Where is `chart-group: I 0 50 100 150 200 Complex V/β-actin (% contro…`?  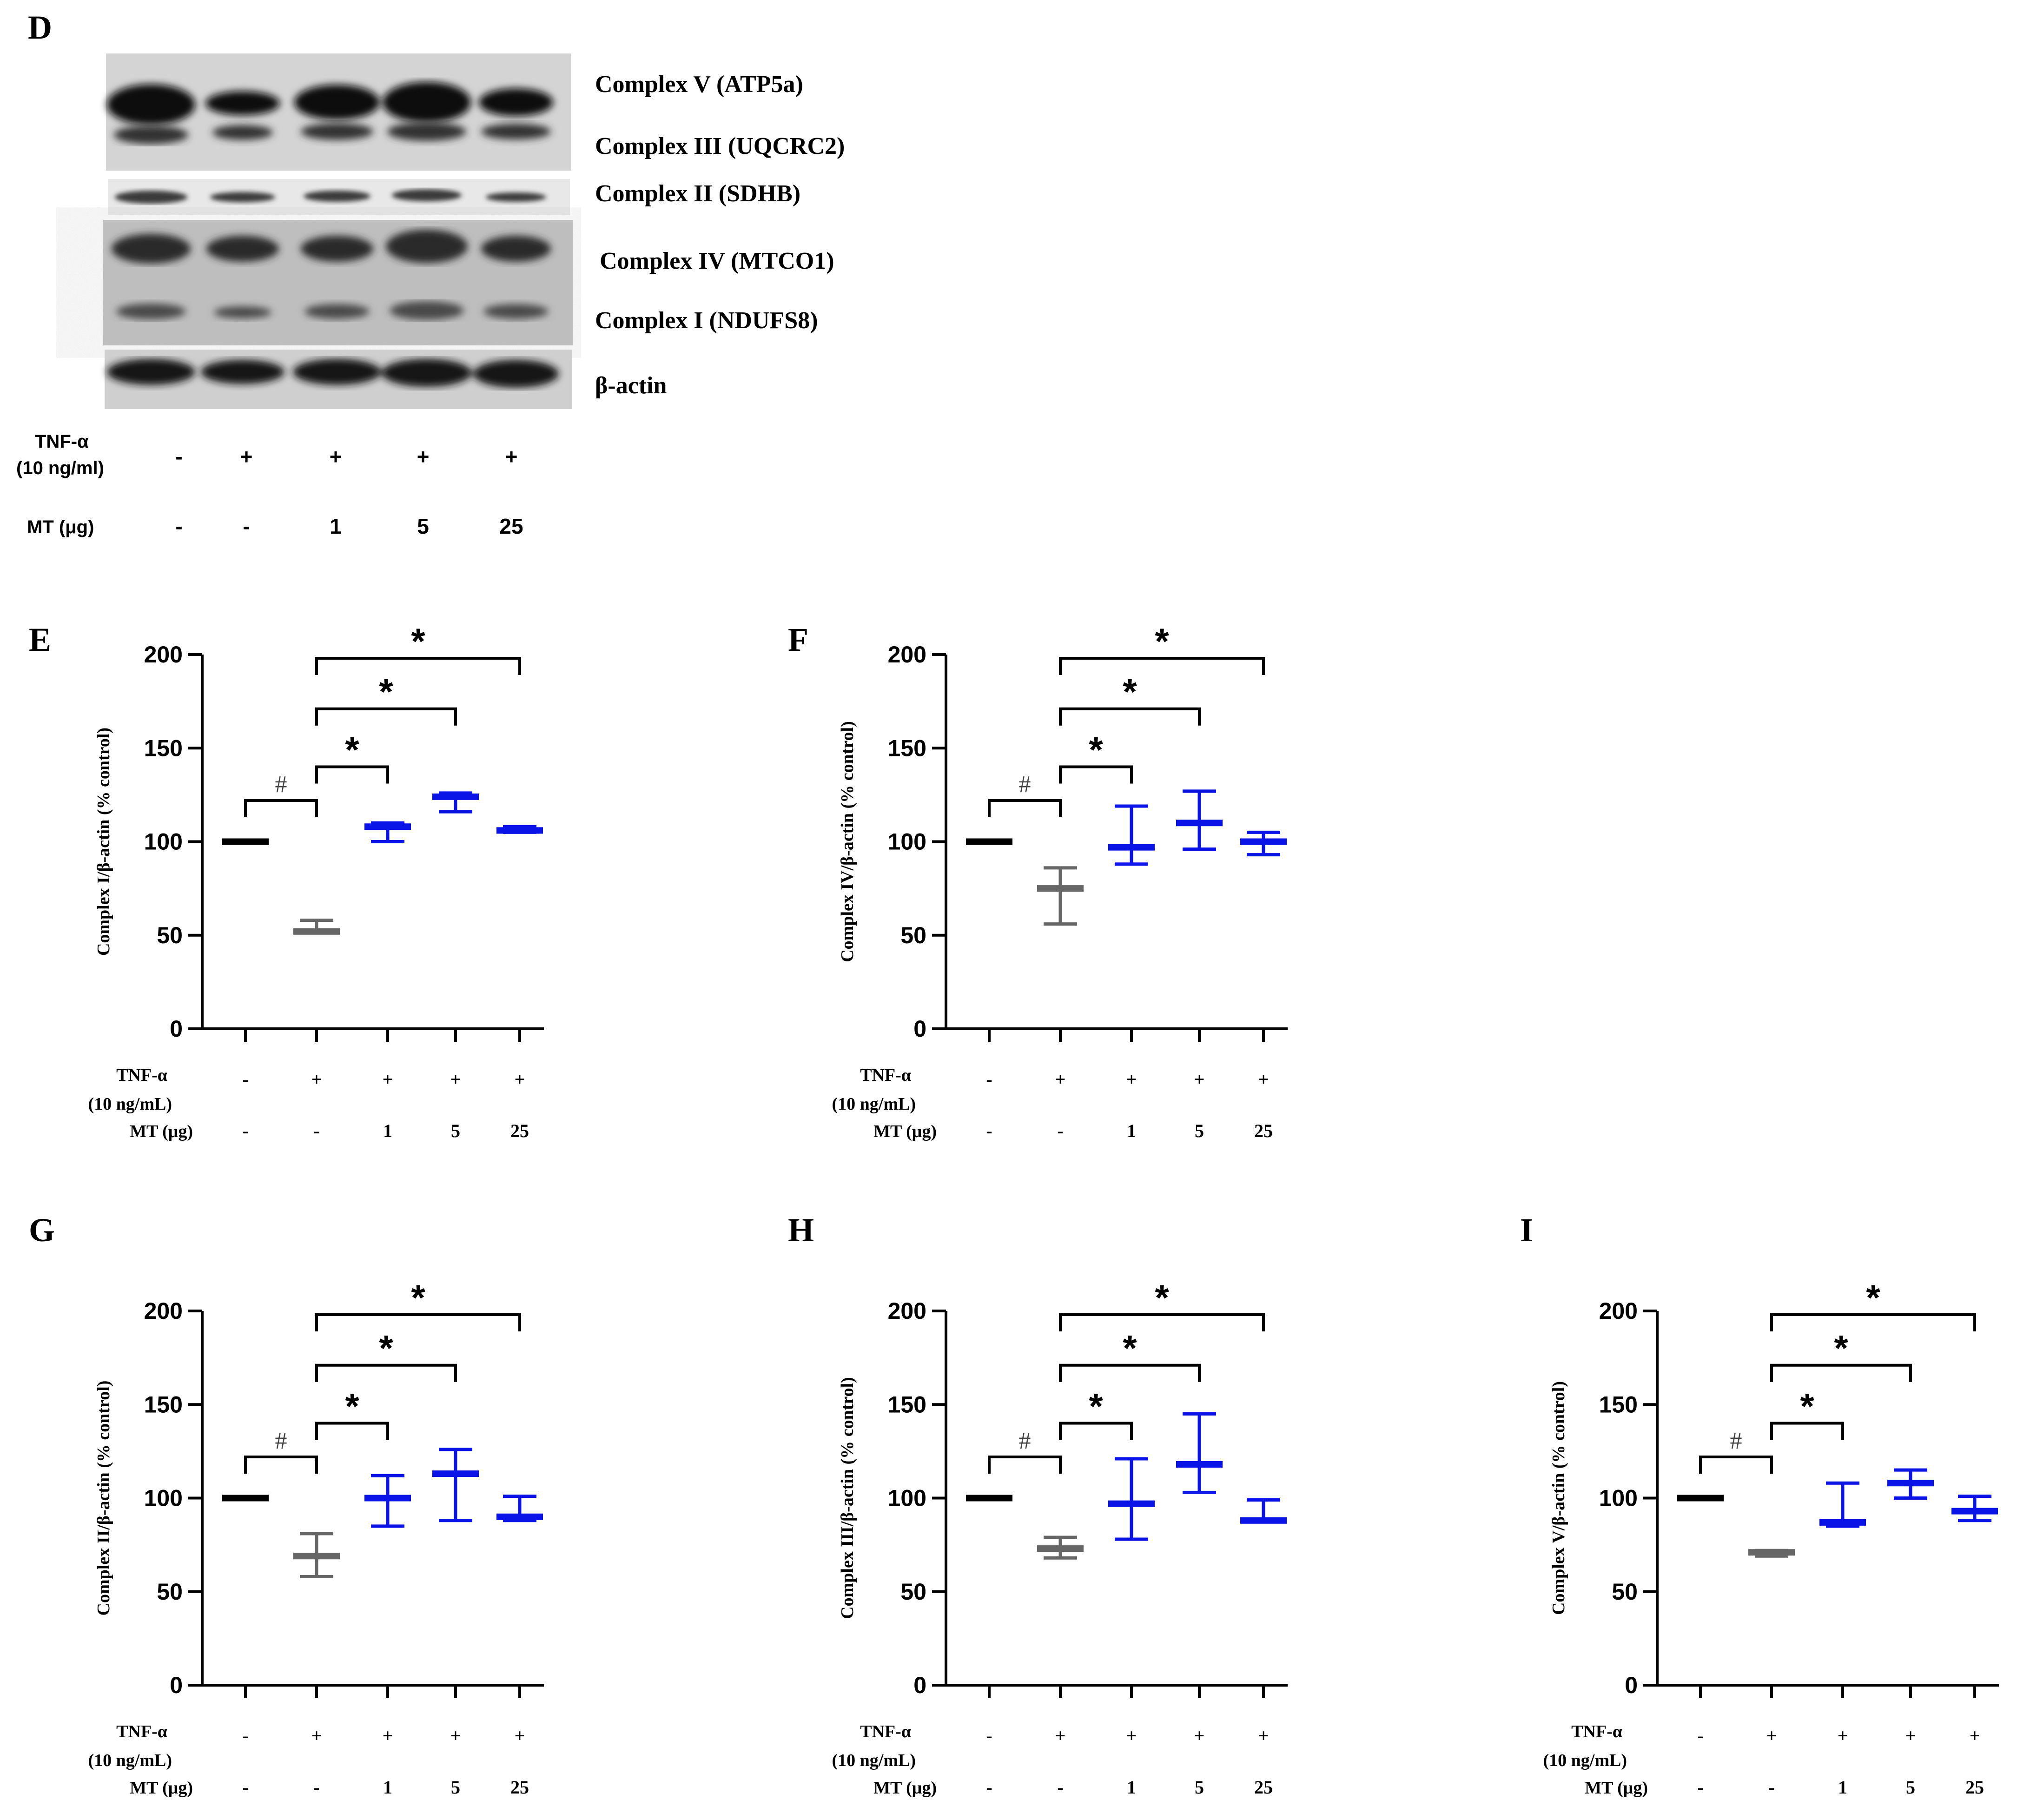 chart-group: I 0 50 100 150 200 Complex V/β-actin (% contro… is located at coordinates (1759, 1504).